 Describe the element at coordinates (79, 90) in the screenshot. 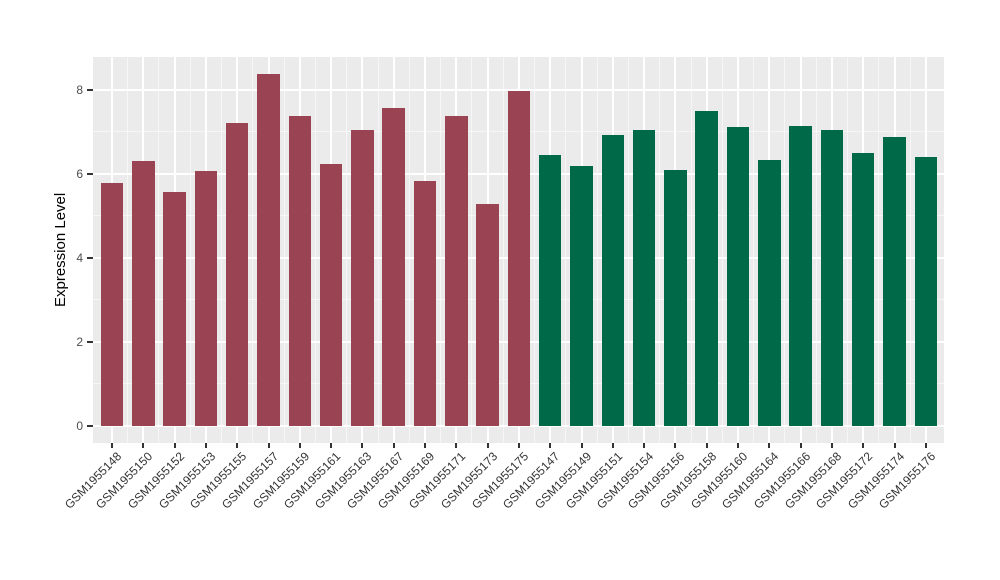

I see `y-tick-label: 8` at that location.